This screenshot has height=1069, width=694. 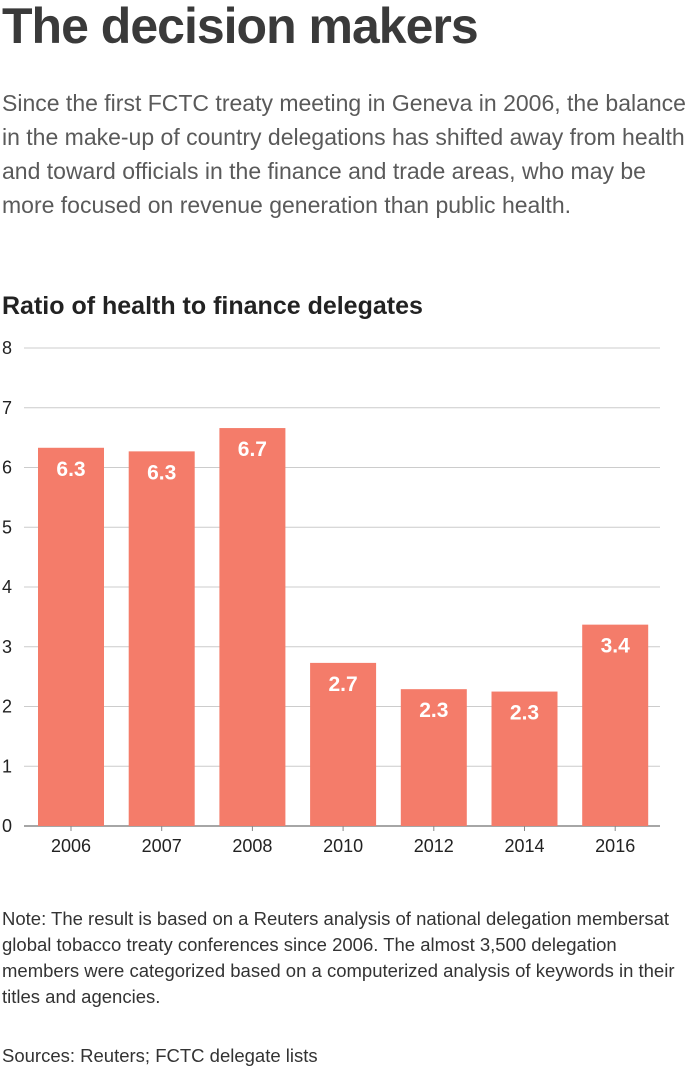 What do you see at coordinates (7, 647) in the screenshot?
I see `y-tick-label: 3` at bounding box center [7, 647].